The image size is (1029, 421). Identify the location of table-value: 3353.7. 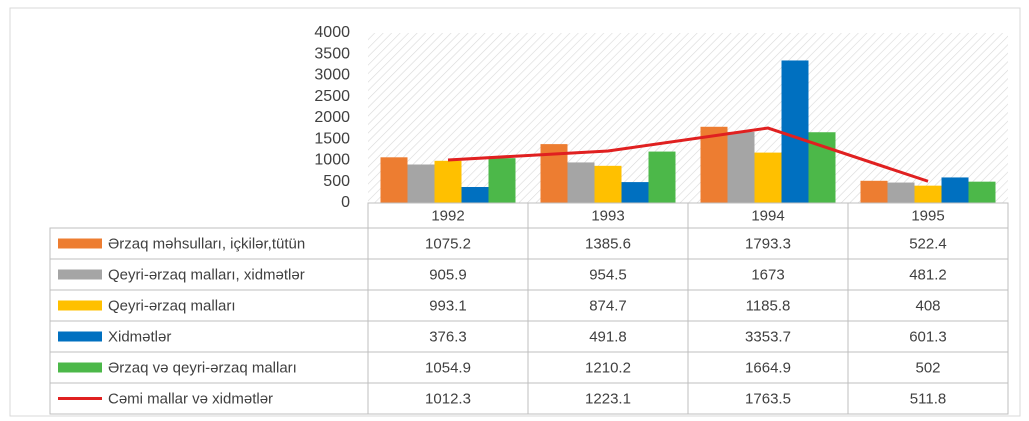
(768, 336).